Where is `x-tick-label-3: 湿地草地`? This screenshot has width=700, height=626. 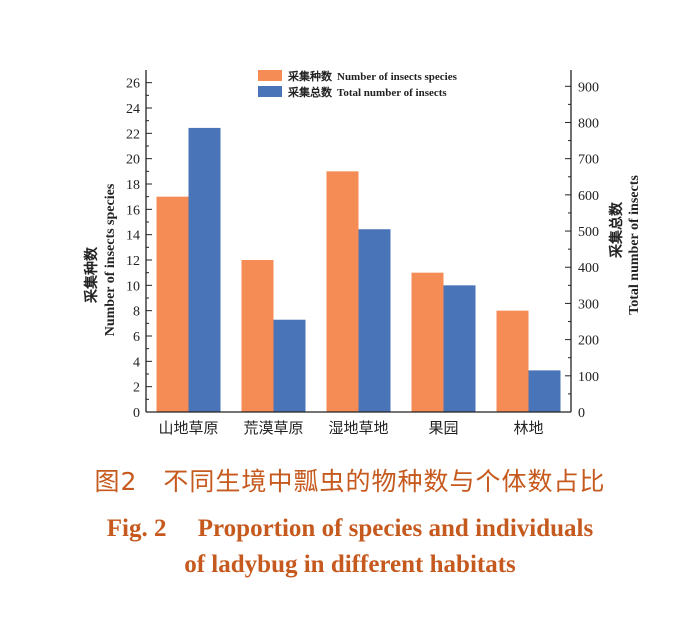
x-tick-label-3: 湿地草地 is located at coordinates (358, 428).